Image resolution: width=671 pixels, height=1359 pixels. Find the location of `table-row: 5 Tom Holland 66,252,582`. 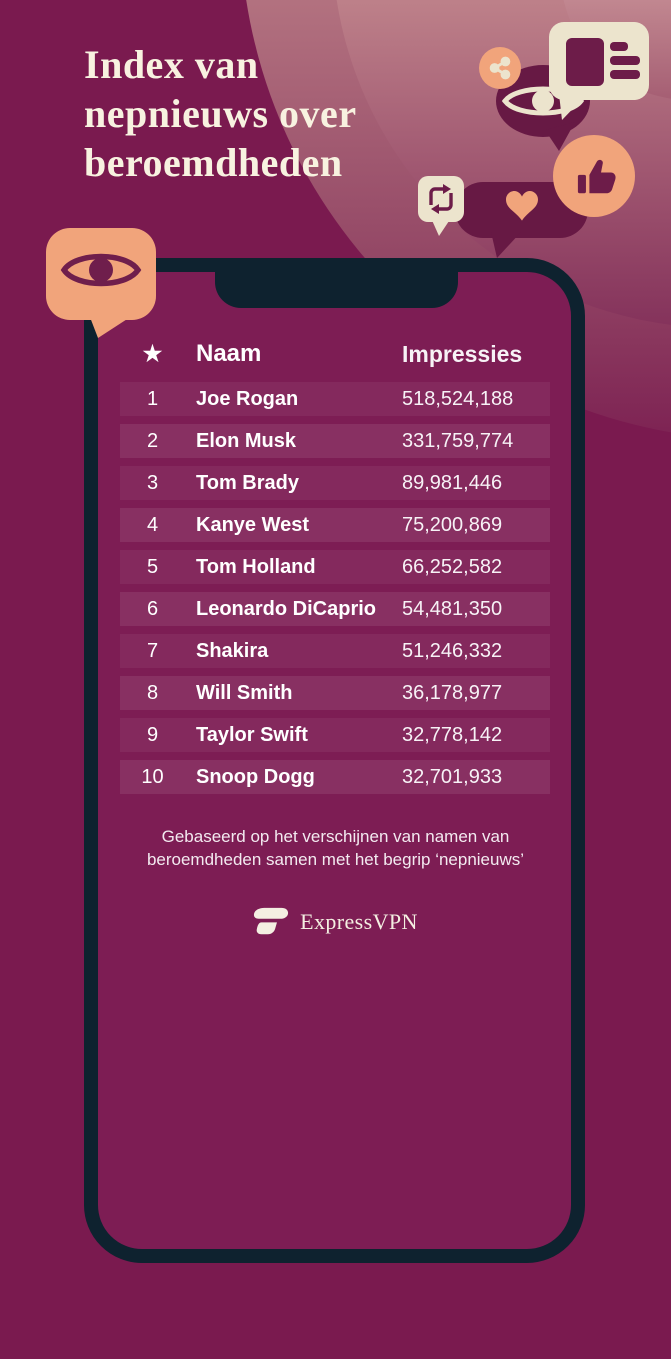

table-row: 5 Tom Holland 66,252,582 is located at coordinates (335, 567).